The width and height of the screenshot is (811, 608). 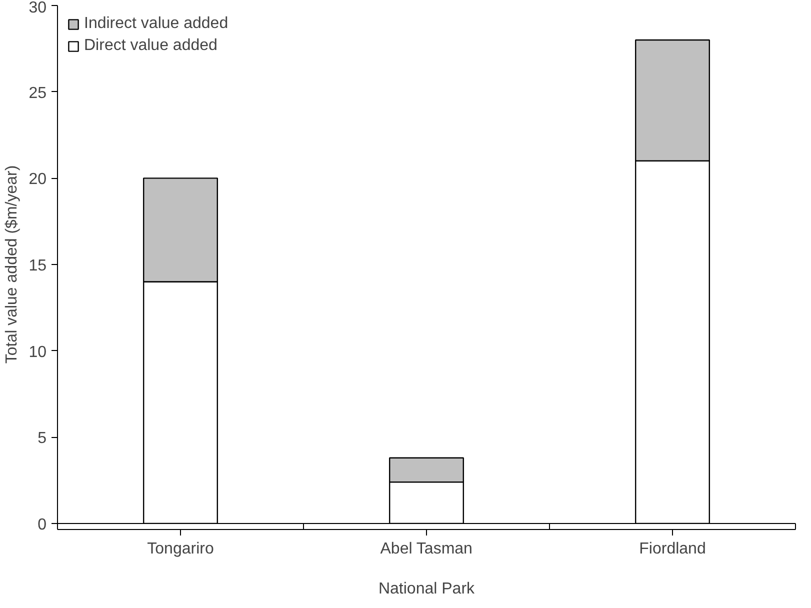 What do you see at coordinates (37, 179) in the screenshot?
I see `y-tick-label: 20` at bounding box center [37, 179].